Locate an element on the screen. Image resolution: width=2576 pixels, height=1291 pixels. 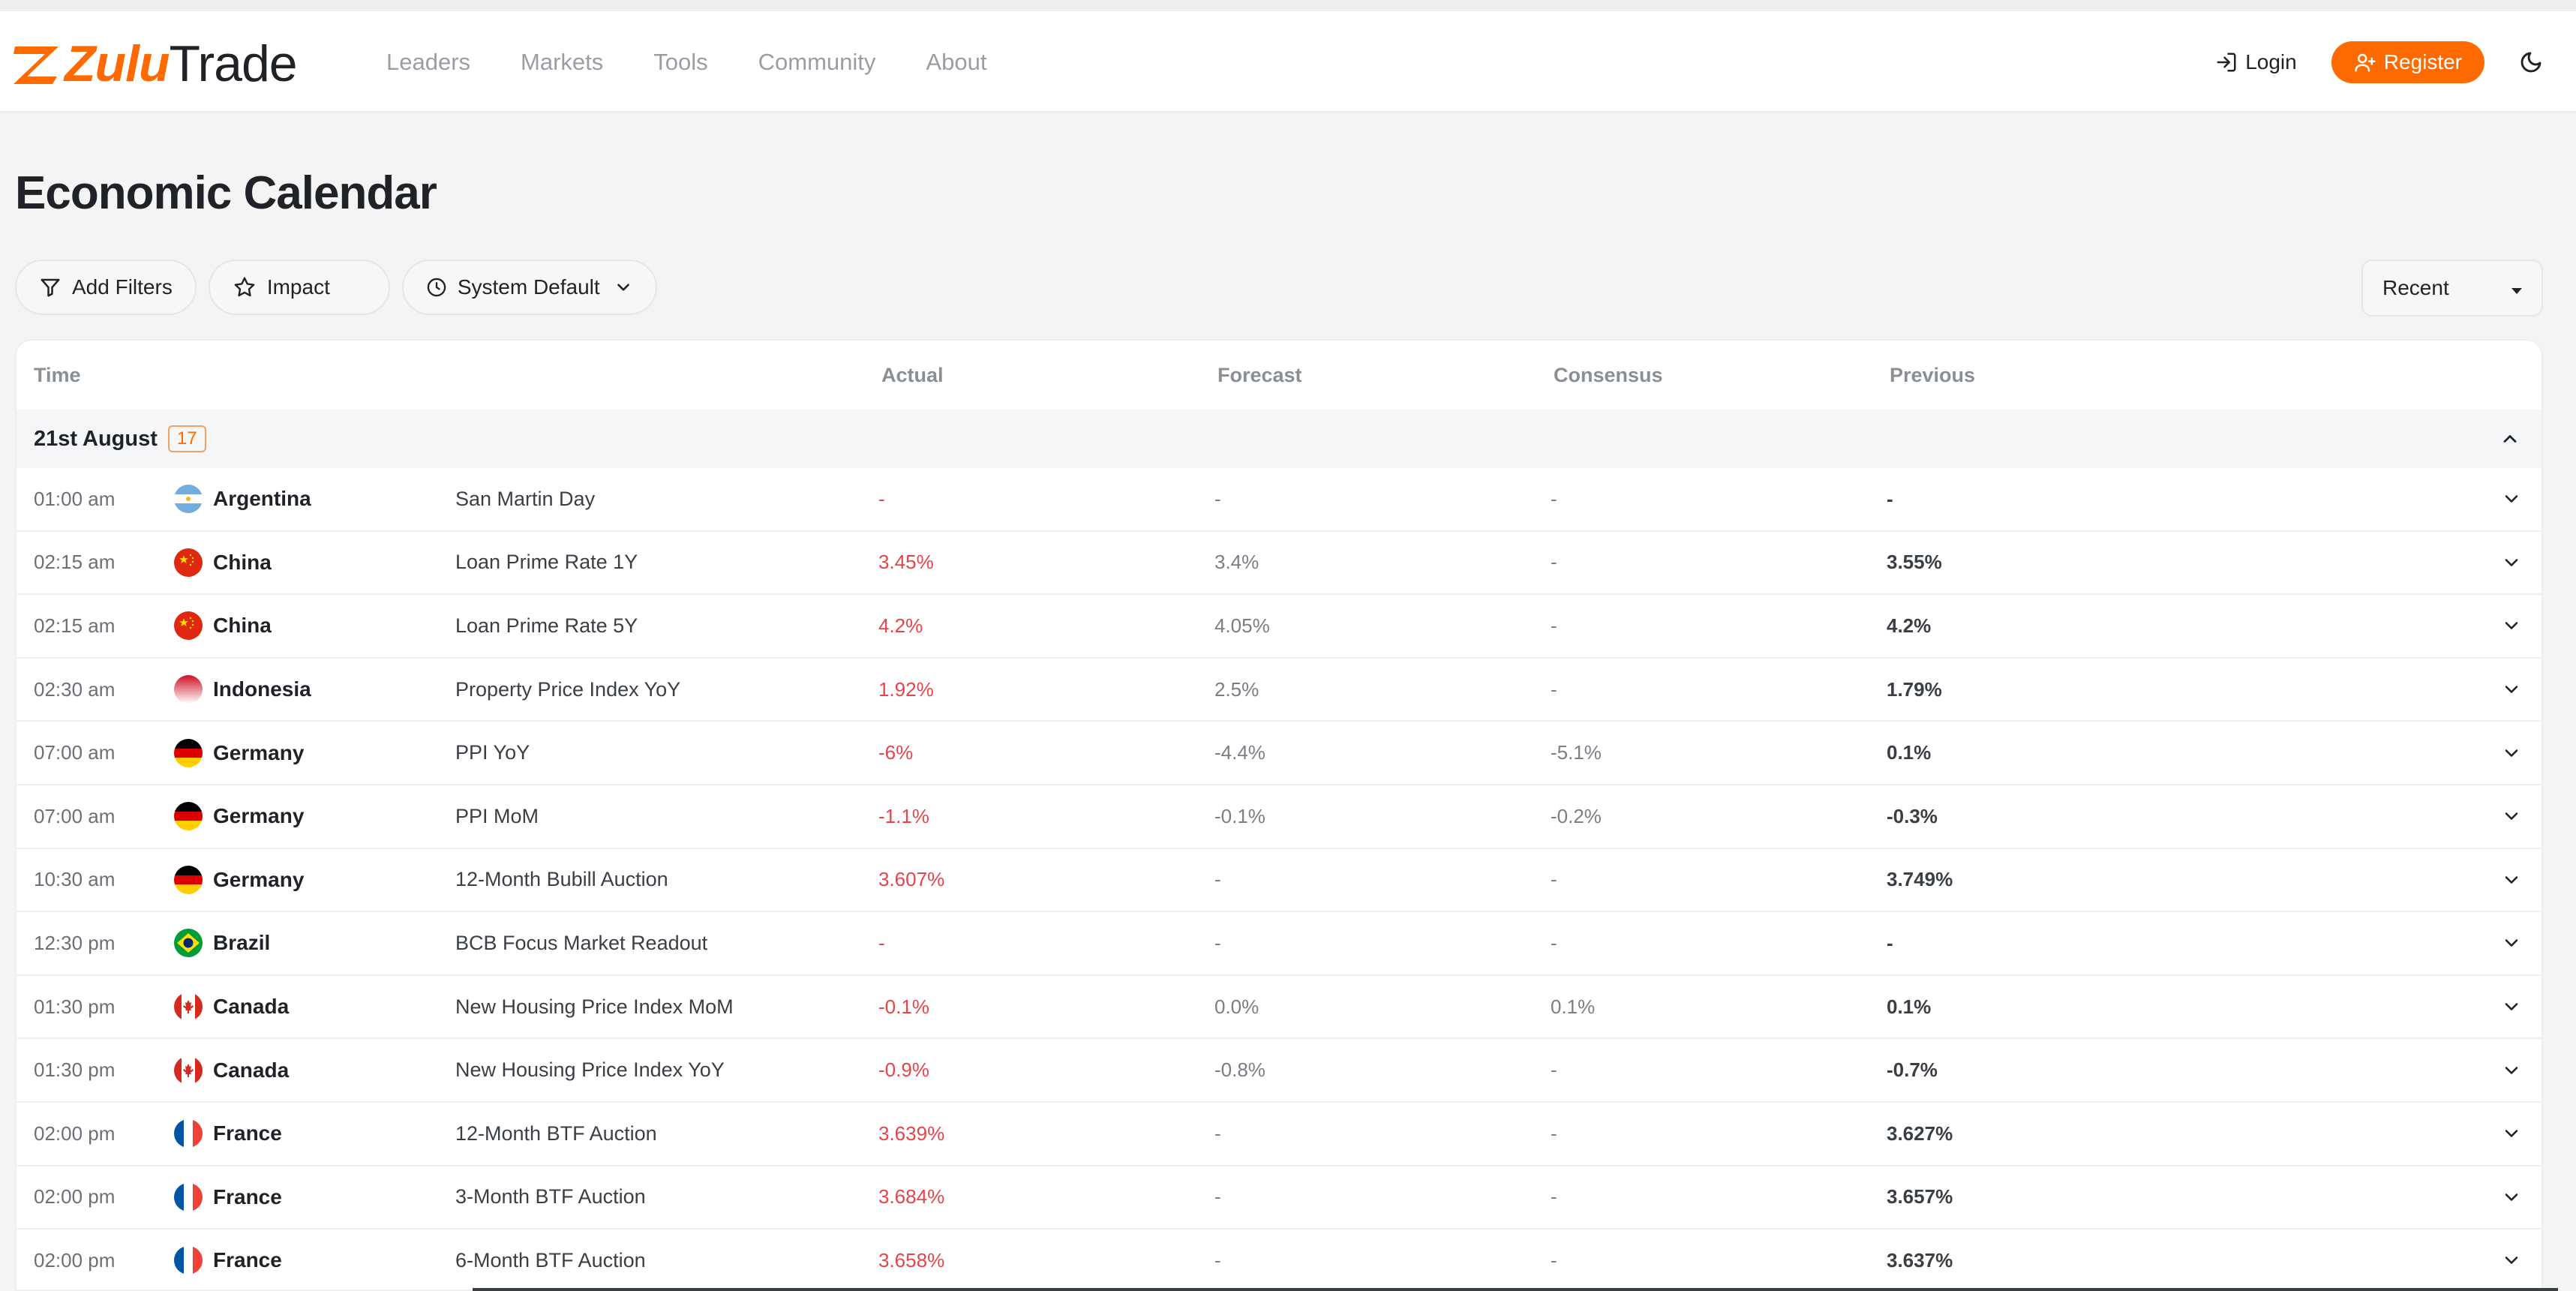
row-event: BCB Focus Market Readout is located at coordinates (581, 942).